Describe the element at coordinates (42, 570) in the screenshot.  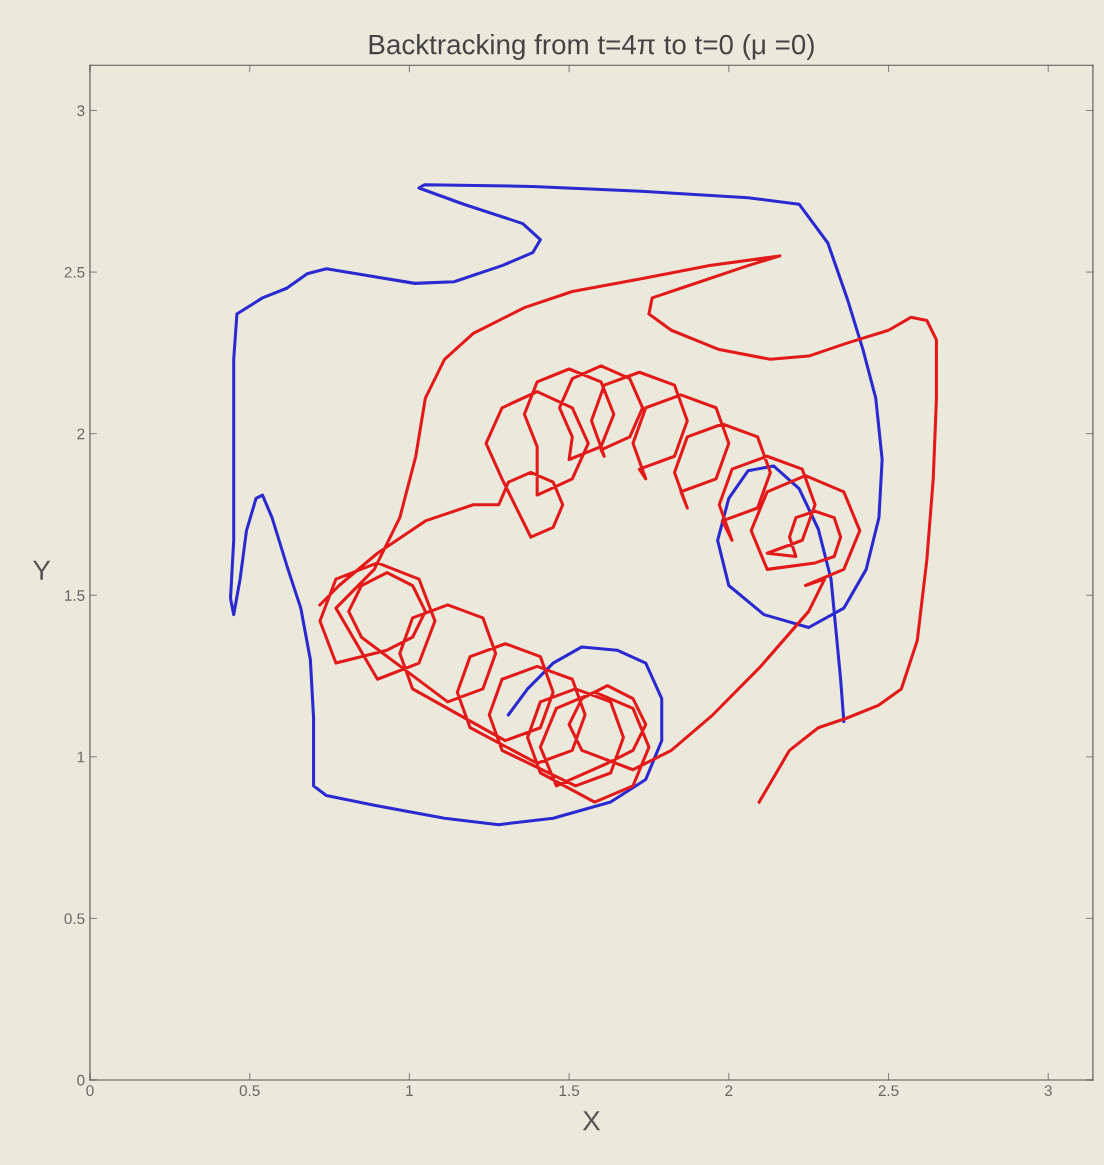
I see `y-axis-title: Y` at that location.